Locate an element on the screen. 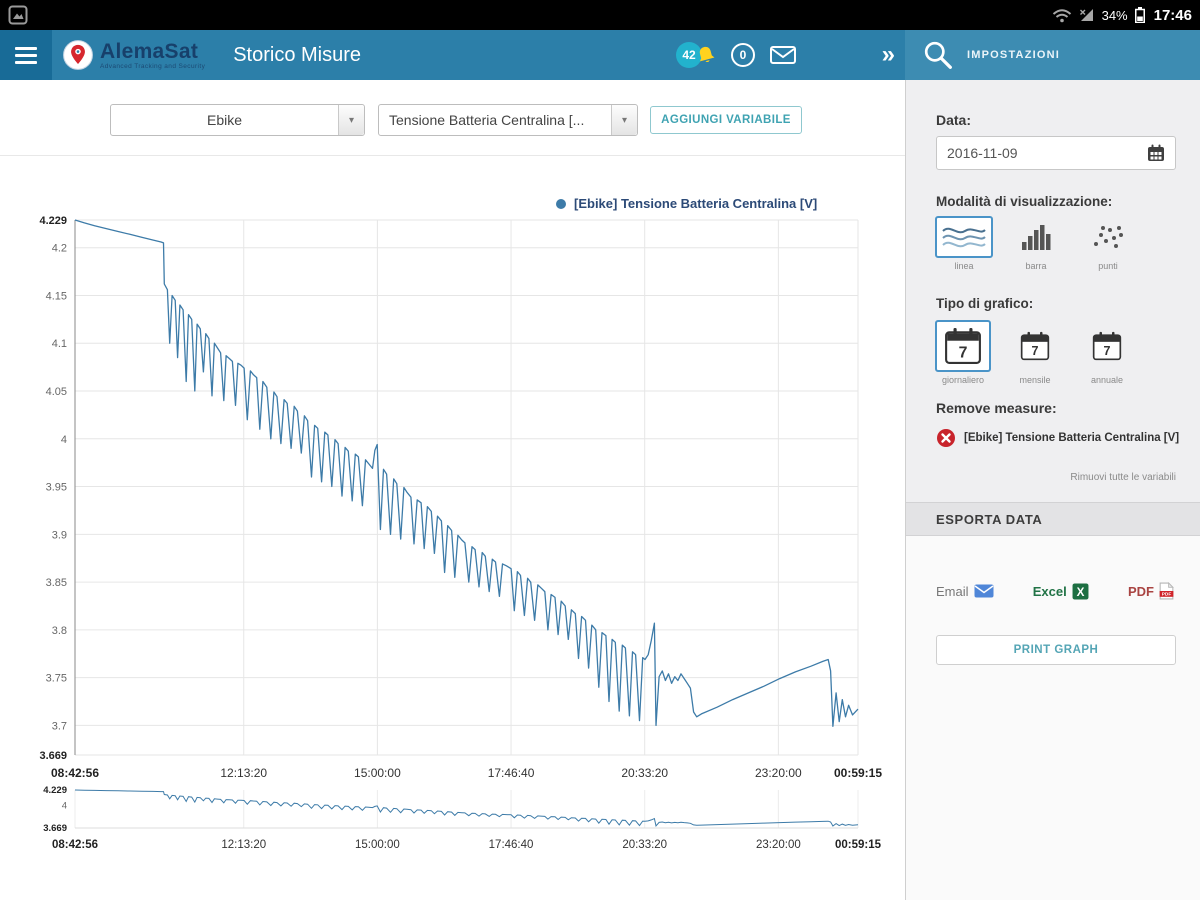  points-mode-icon is located at coordinates (1108, 237).